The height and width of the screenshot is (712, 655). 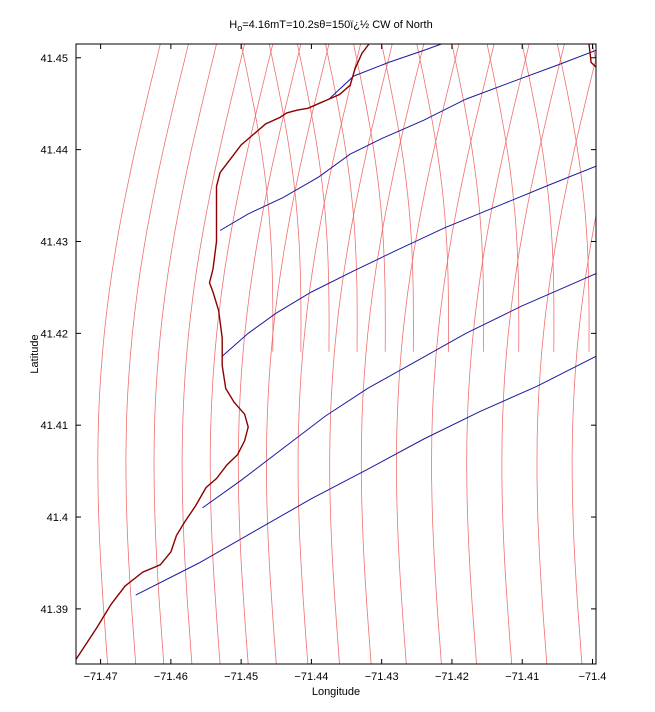 I want to click on chart-title: Ho=4.16mT=10.2sθ=150ï¿½ CW of North, so click(x=330, y=26).